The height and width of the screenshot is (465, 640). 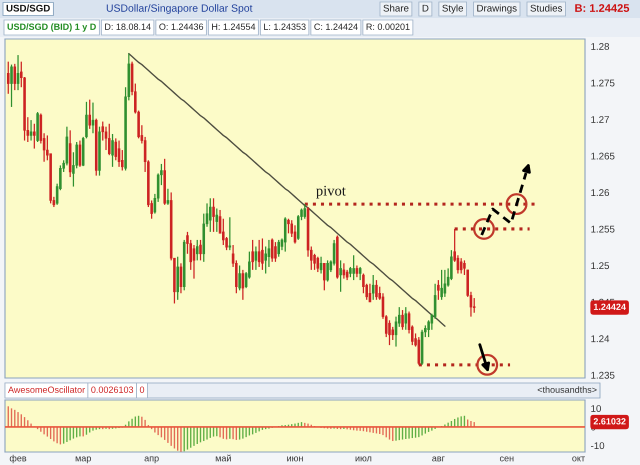 I want to click on text: D: 18.08.14, so click(x=128, y=27).